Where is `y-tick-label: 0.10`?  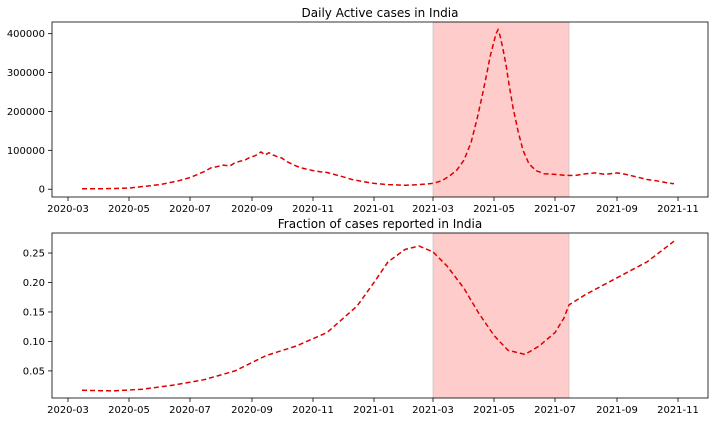 y-tick-label: 0.10 is located at coordinates (34, 342).